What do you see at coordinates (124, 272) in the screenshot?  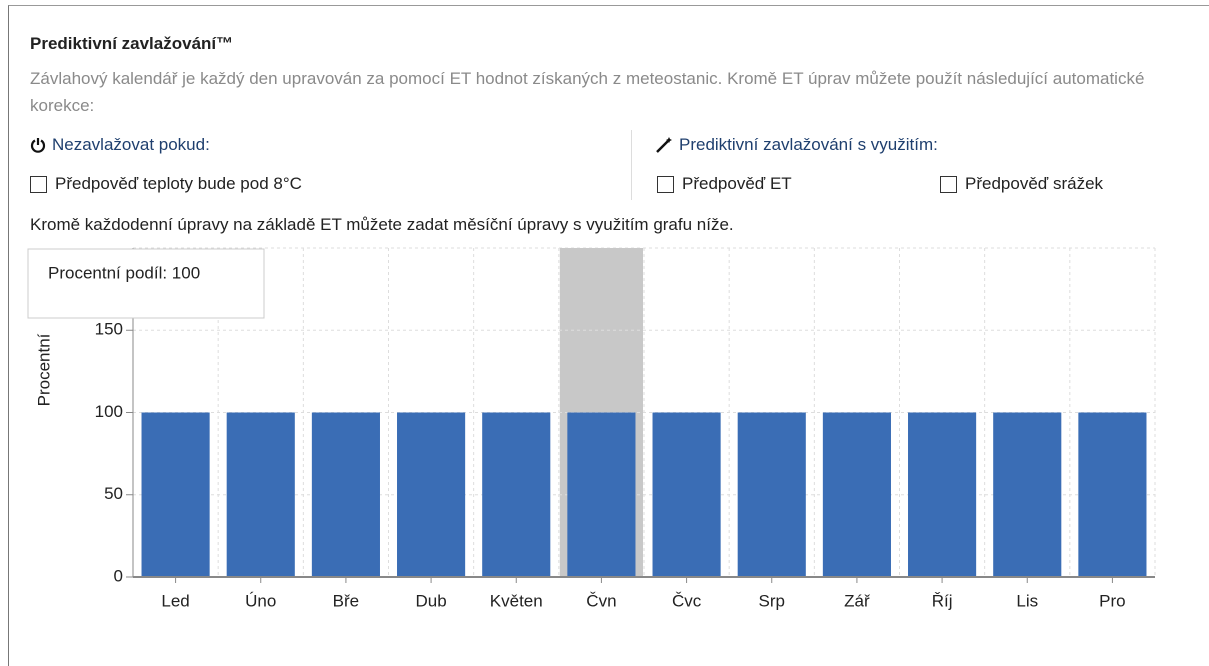 I see `tooltip: Procentní podíl: 100` at bounding box center [124, 272].